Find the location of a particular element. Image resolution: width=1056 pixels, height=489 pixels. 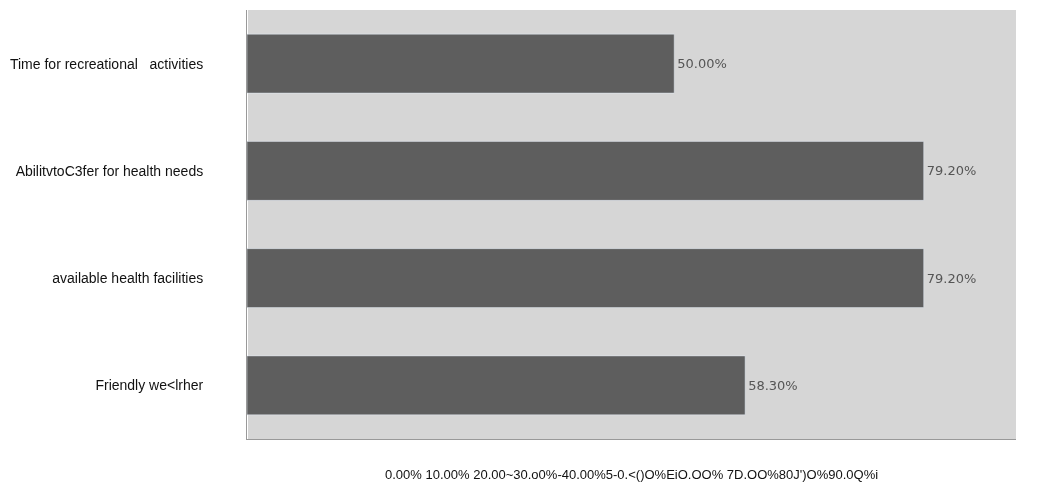

y-tick-label: Time for recreational activities is located at coordinates (106, 63).